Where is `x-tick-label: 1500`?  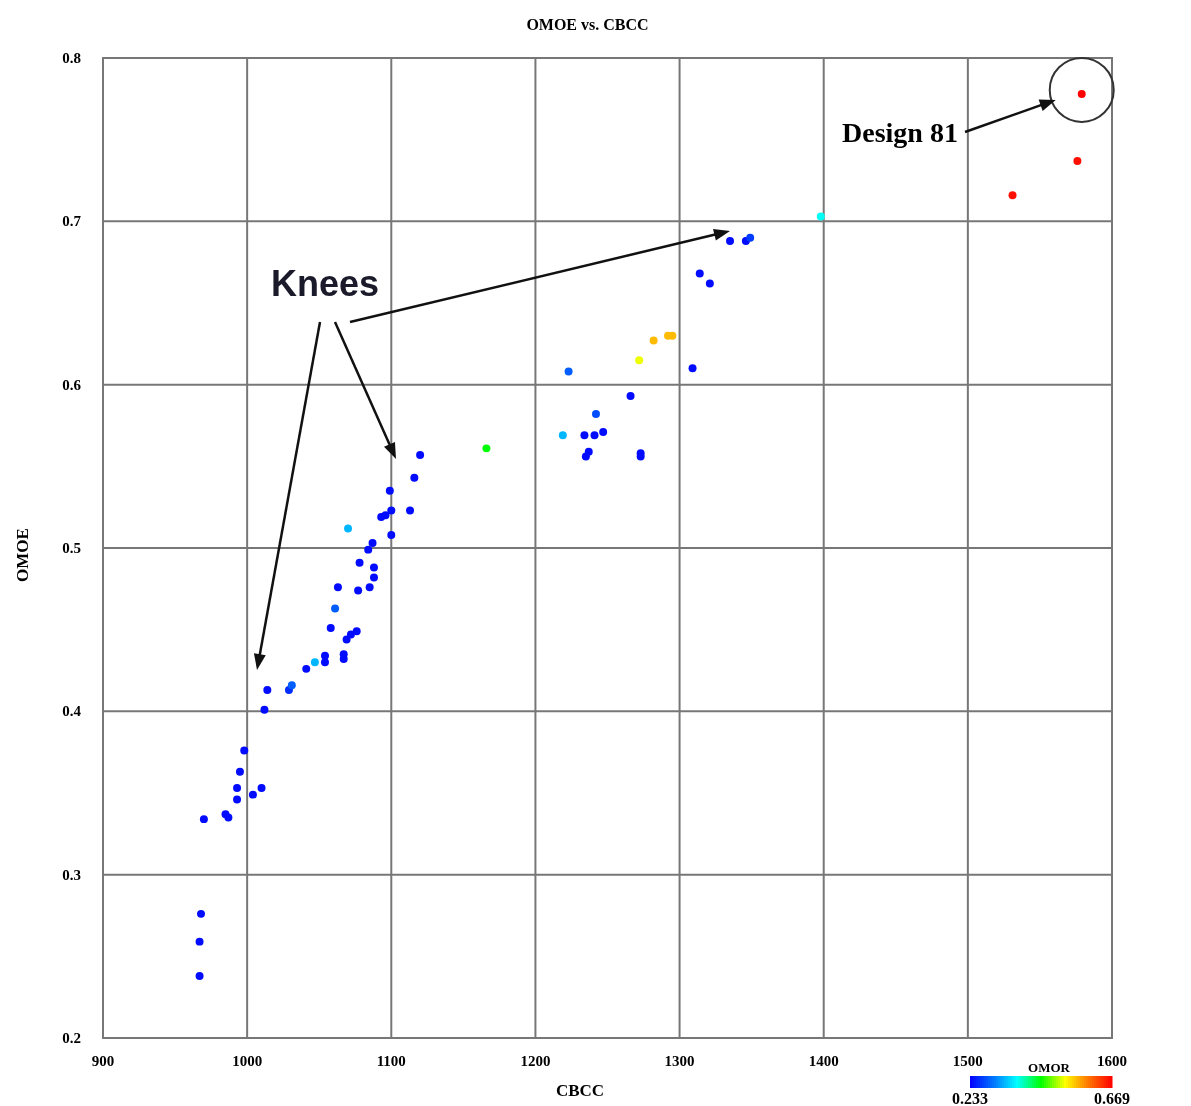
x-tick-label: 1500 is located at coordinates (967, 1061).